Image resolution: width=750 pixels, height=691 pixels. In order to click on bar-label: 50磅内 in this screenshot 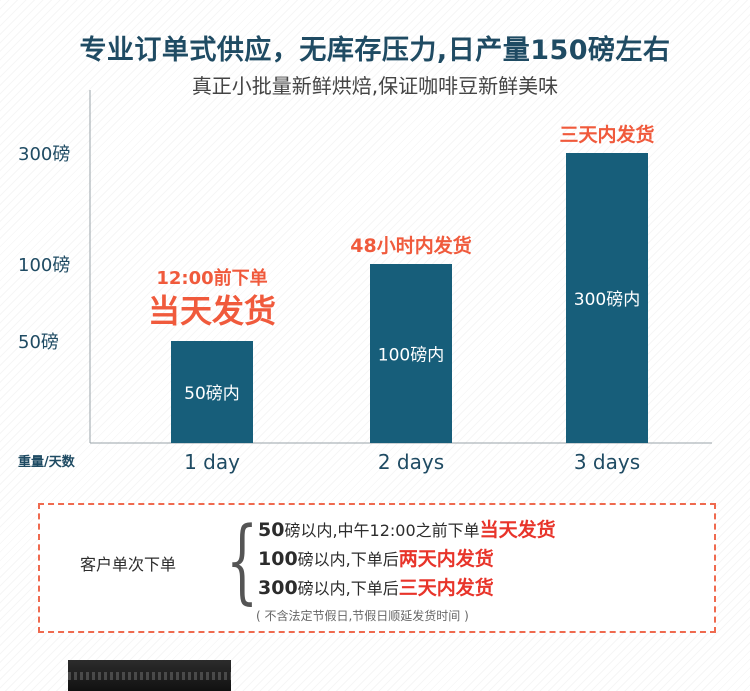, I will do `click(212, 394)`.